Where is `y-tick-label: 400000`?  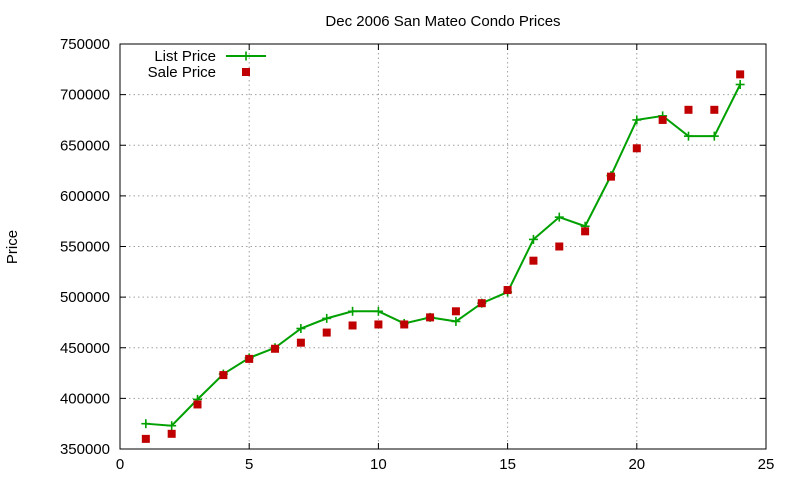 y-tick-label: 400000 is located at coordinates (85, 398).